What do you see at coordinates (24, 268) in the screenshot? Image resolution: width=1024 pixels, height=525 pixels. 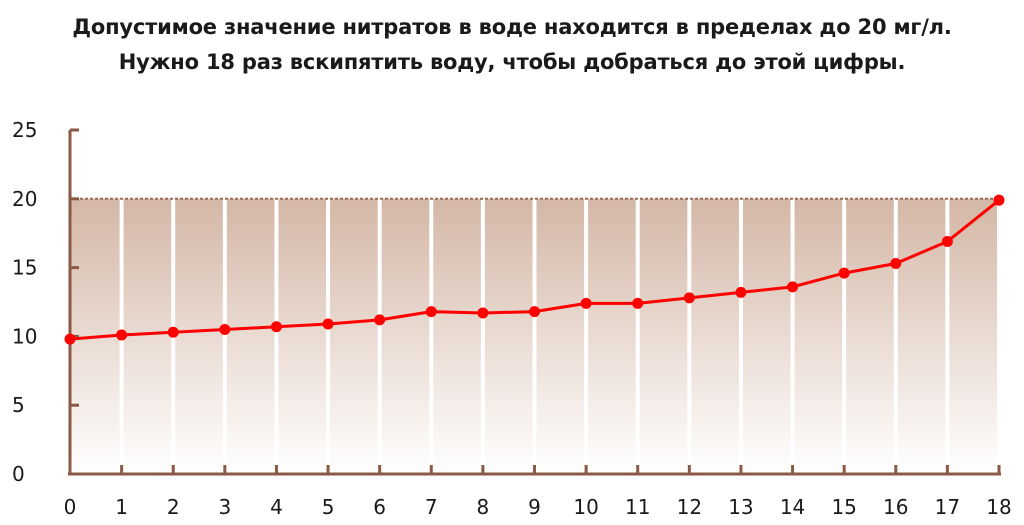 I see `y-tick-label: 15` at bounding box center [24, 268].